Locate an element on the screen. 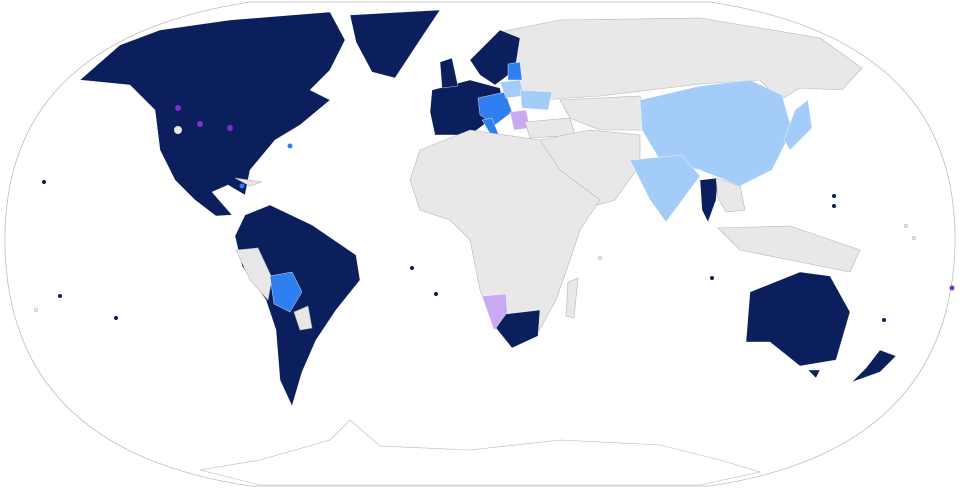  indonesia is located at coordinates (789, 249).